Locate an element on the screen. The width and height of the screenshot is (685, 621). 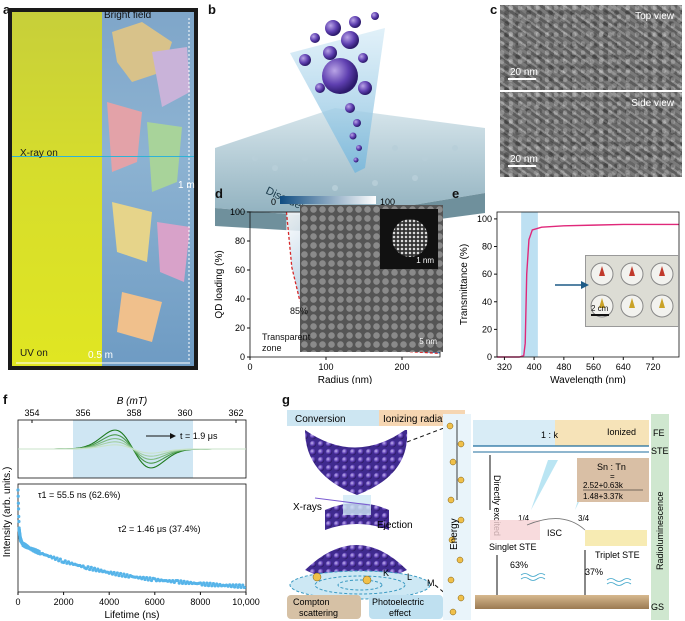
photo-line1: Photoelectric is located at coordinates (398, 602).